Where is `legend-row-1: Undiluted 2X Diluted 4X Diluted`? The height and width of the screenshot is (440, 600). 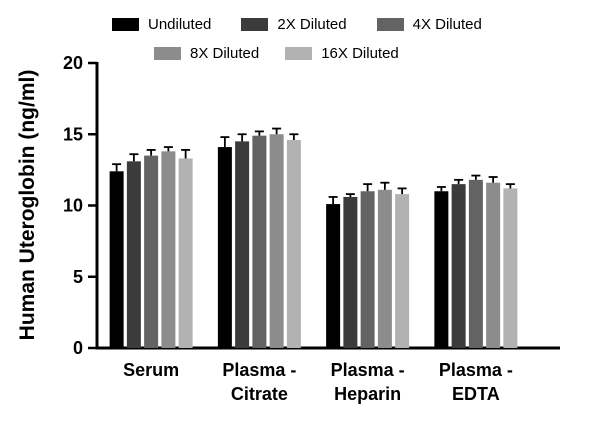
legend-row-1: Undiluted 2X Diluted 4X Diluted is located at coordinates (297, 24).